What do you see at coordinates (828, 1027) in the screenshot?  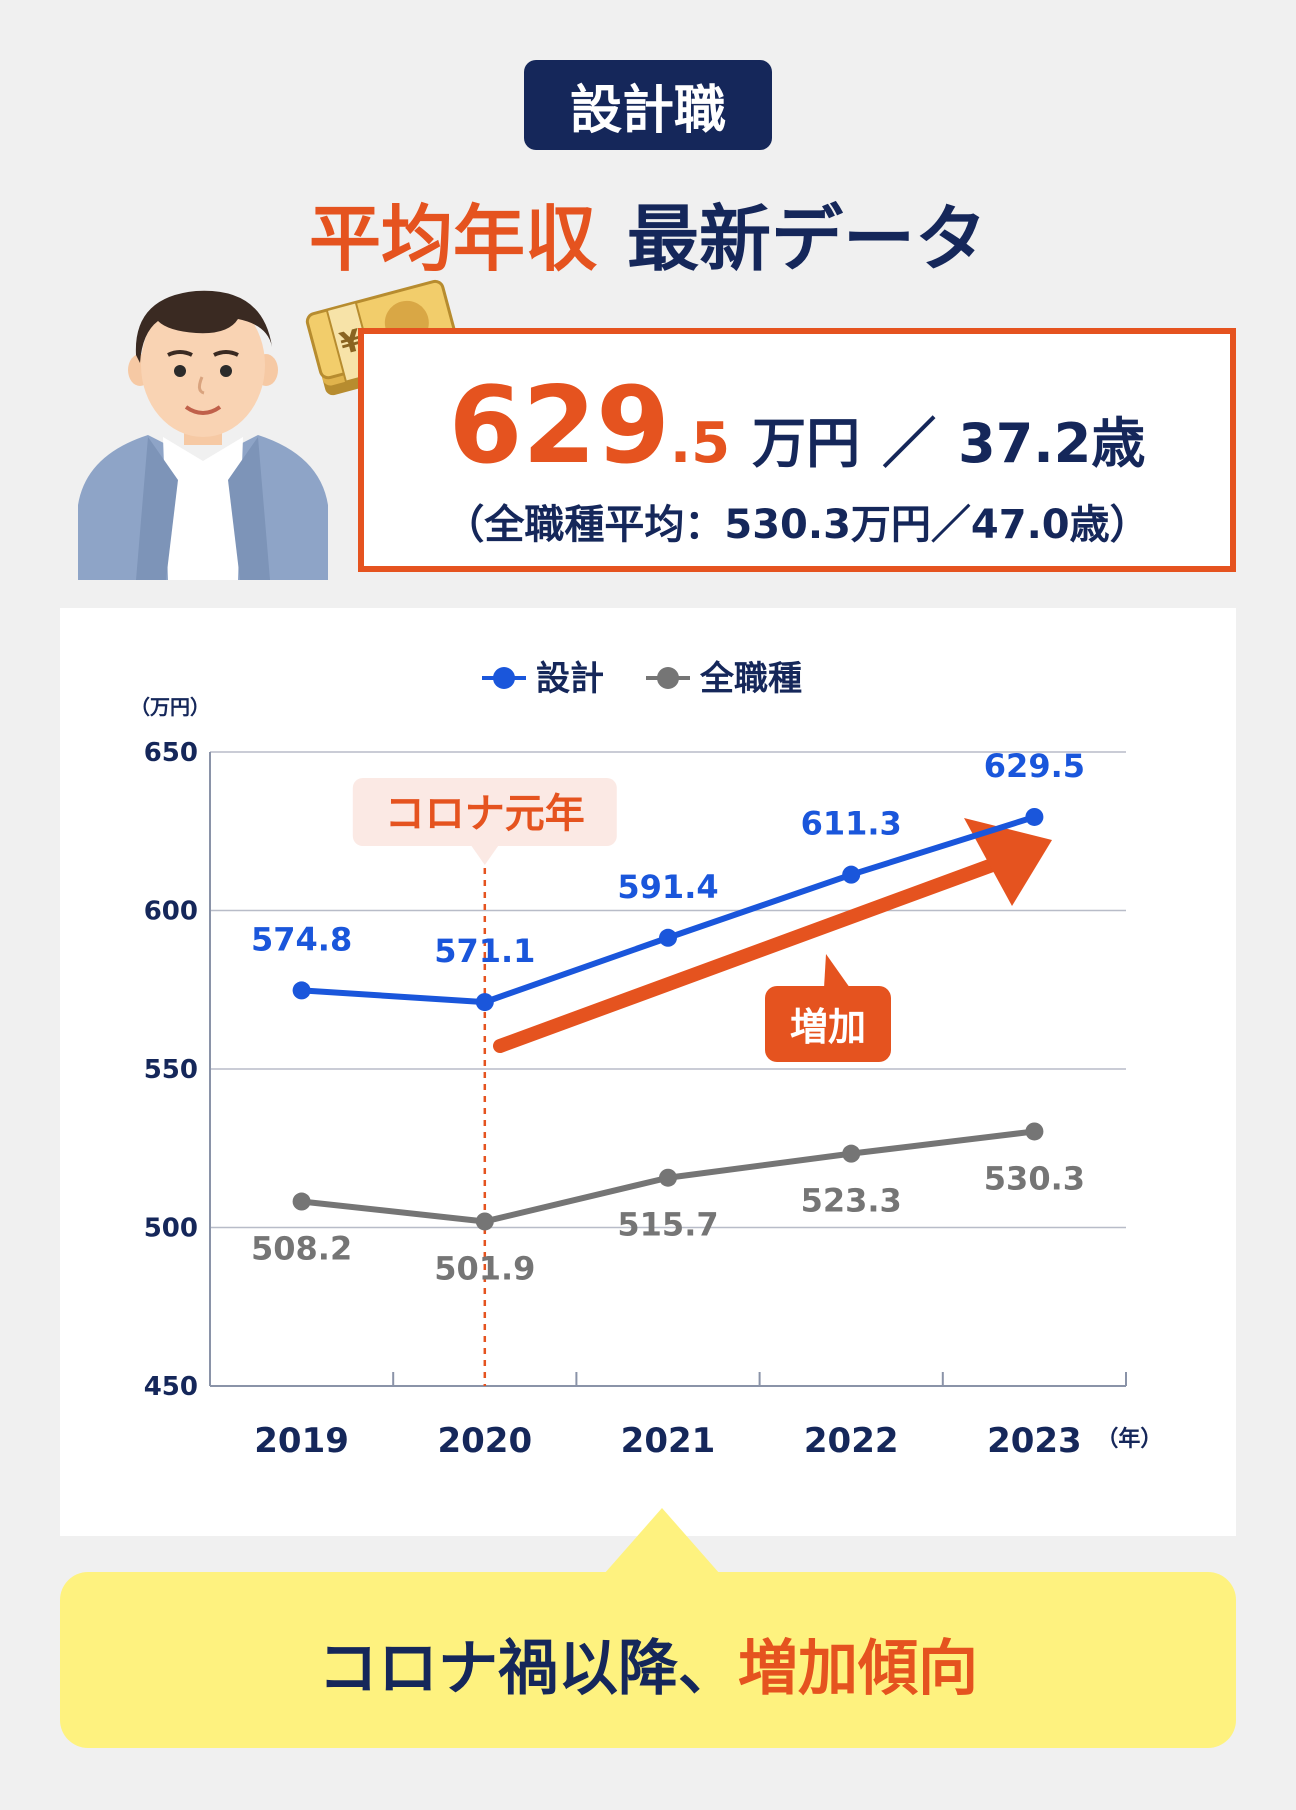 I see `trend-label: 増加` at bounding box center [828, 1027].